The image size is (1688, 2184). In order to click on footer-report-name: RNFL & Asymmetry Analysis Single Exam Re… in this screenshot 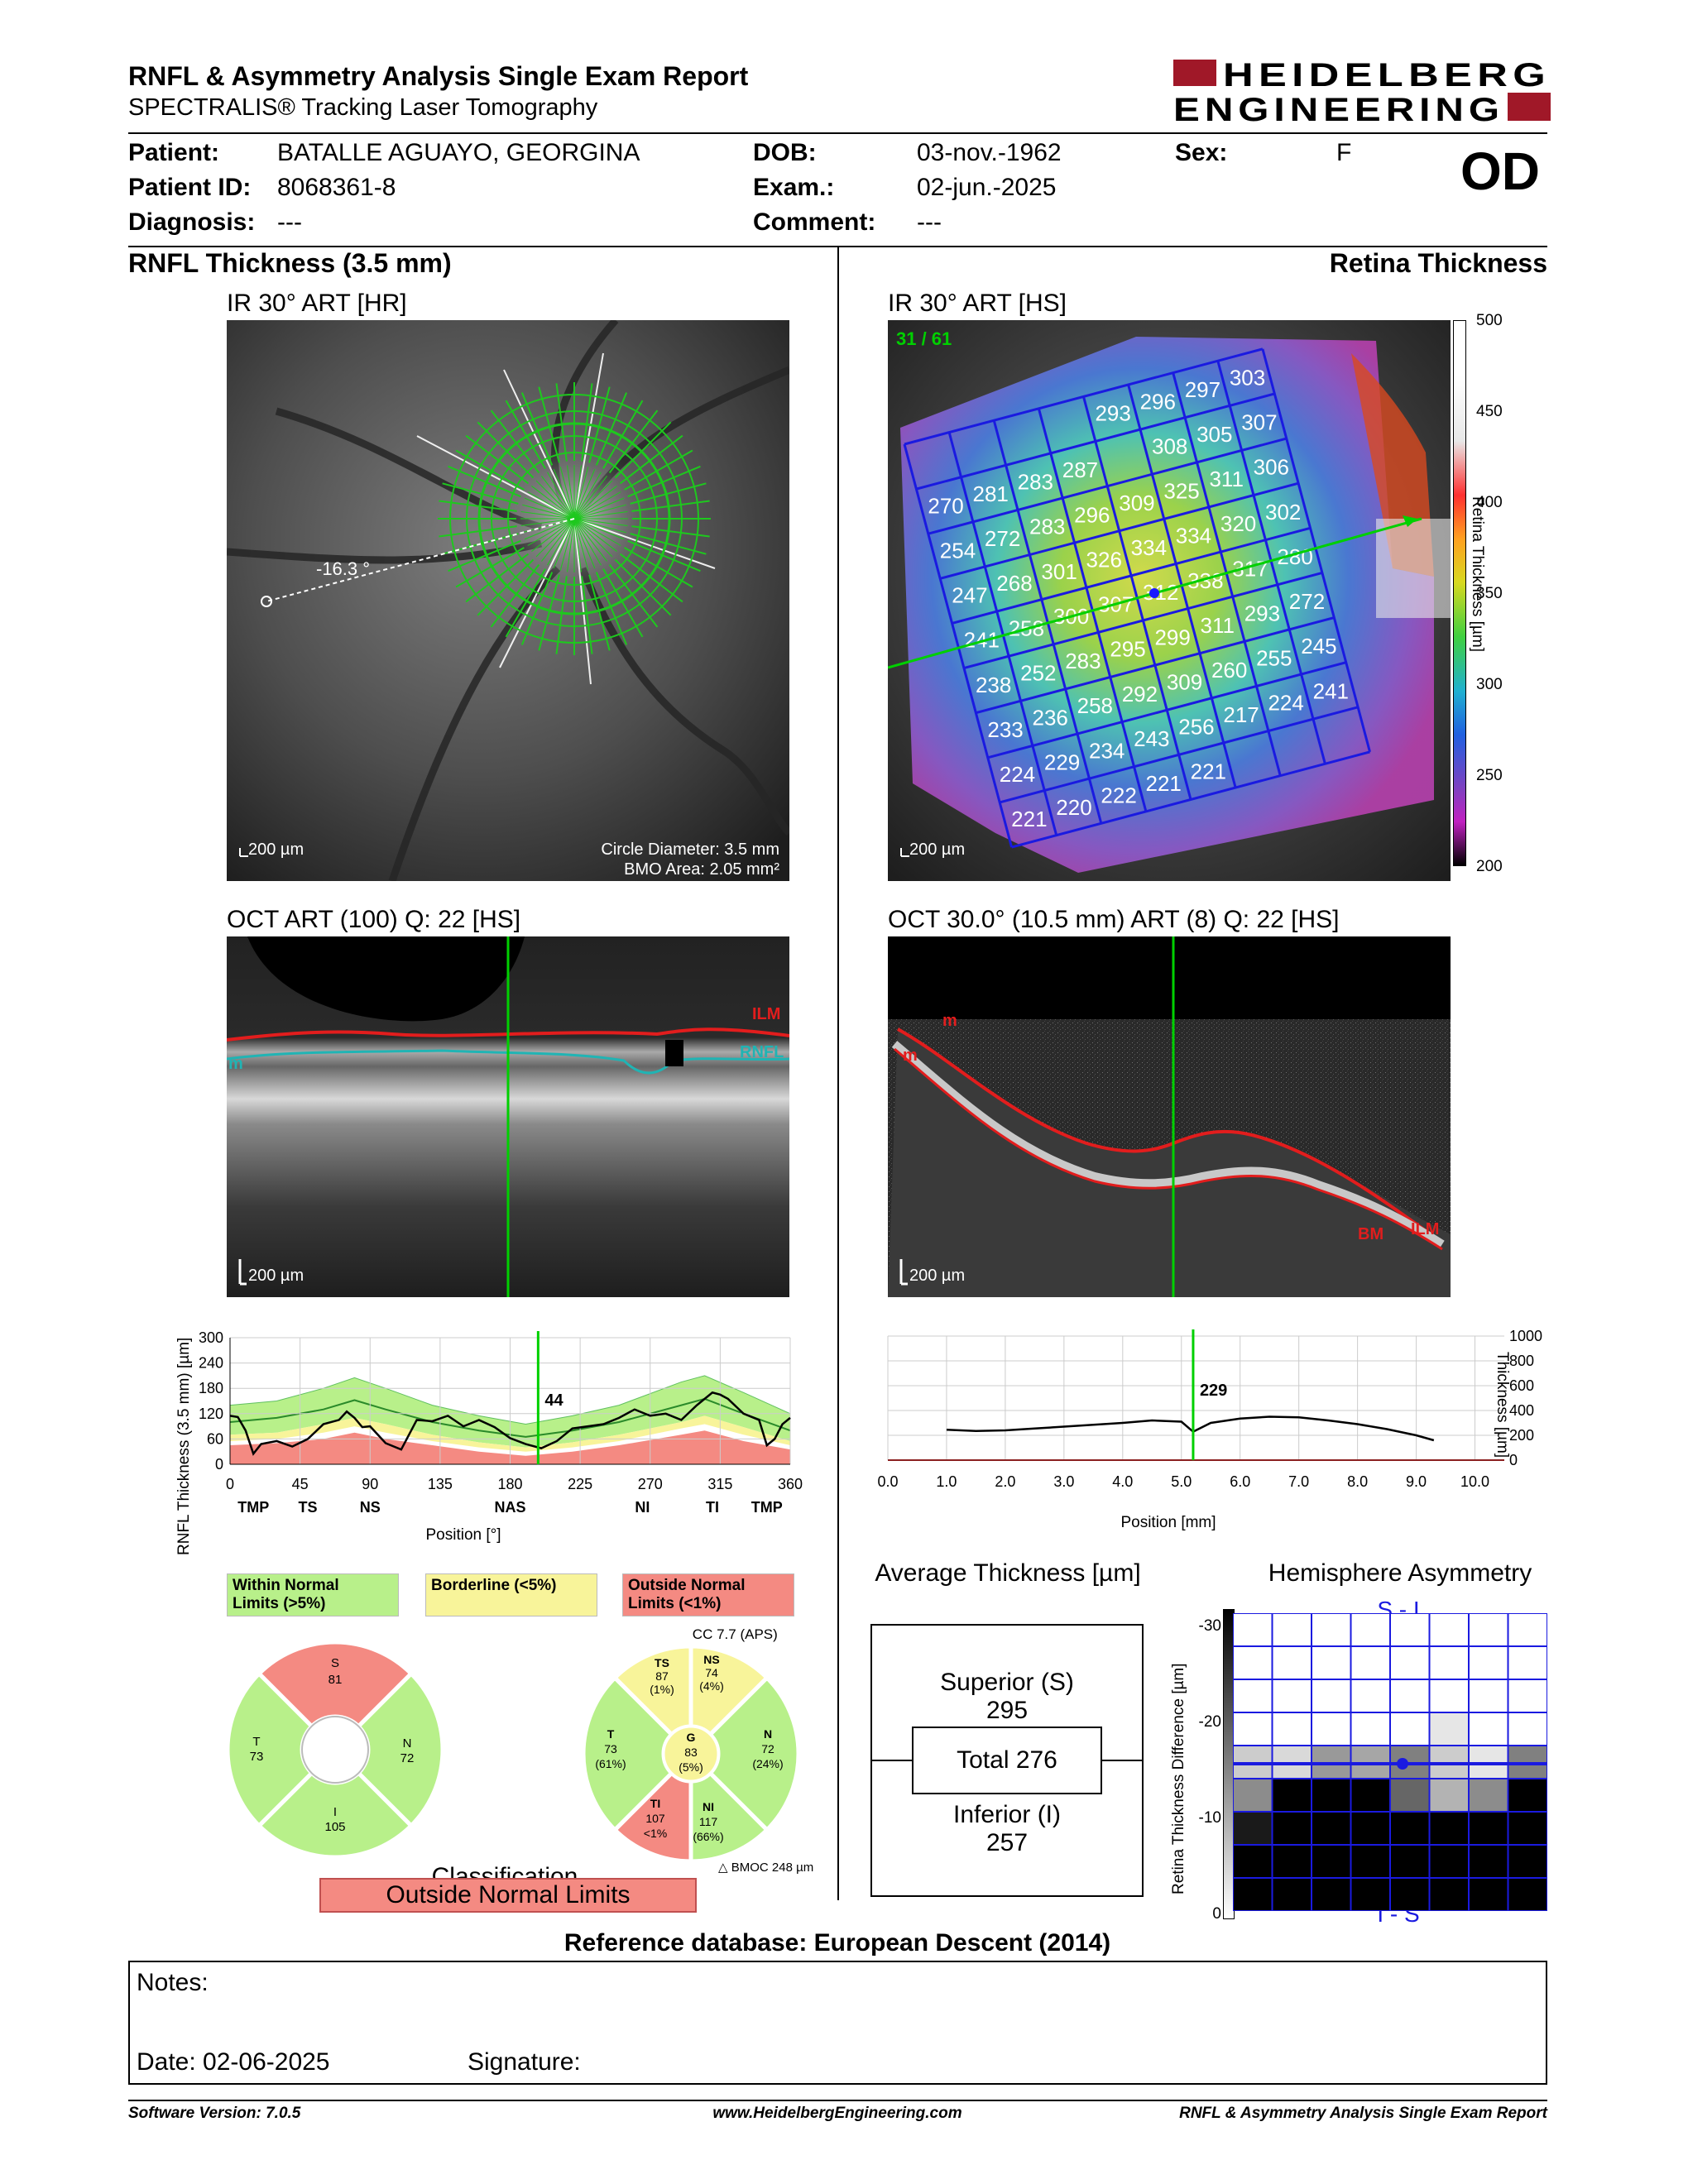, I will do `click(1363, 2113)`.